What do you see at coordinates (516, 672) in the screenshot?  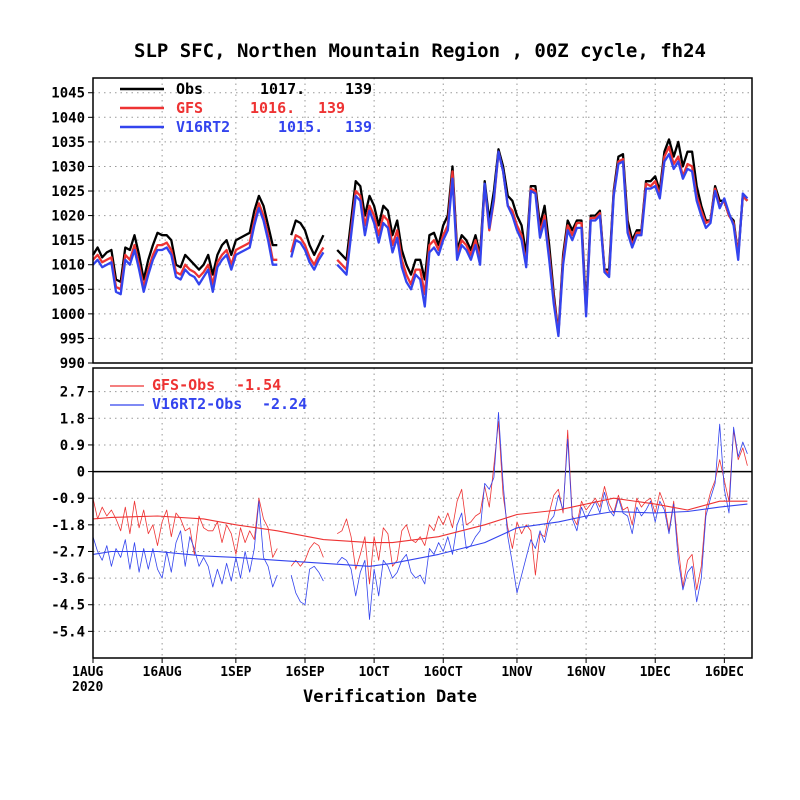 I see `x-tick-label: 1NOV` at bounding box center [516, 672].